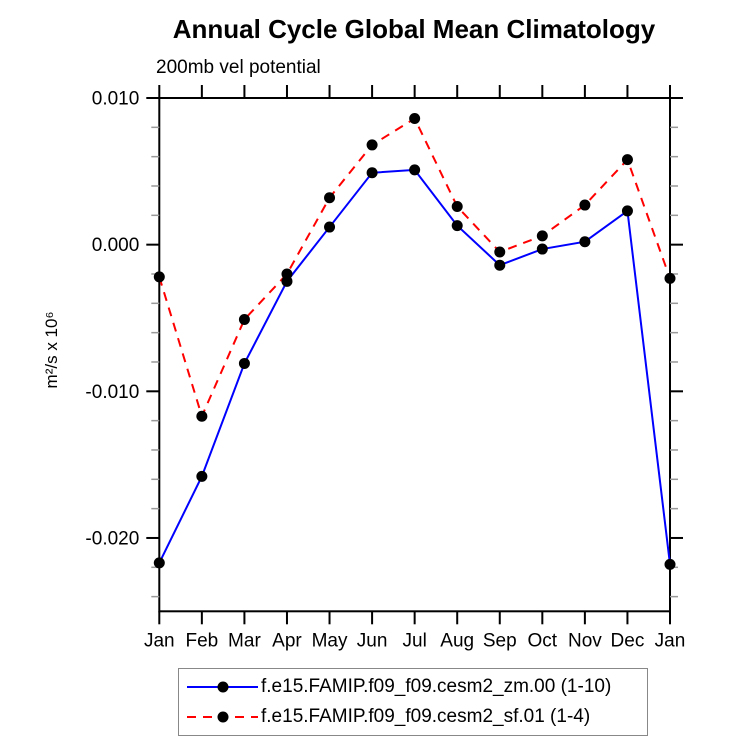 The height and width of the screenshot is (744, 733). What do you see at coordinates (500, 640) in the screenshot?
I see `x-tick-label: Sep` at bounding box center [500, 640].